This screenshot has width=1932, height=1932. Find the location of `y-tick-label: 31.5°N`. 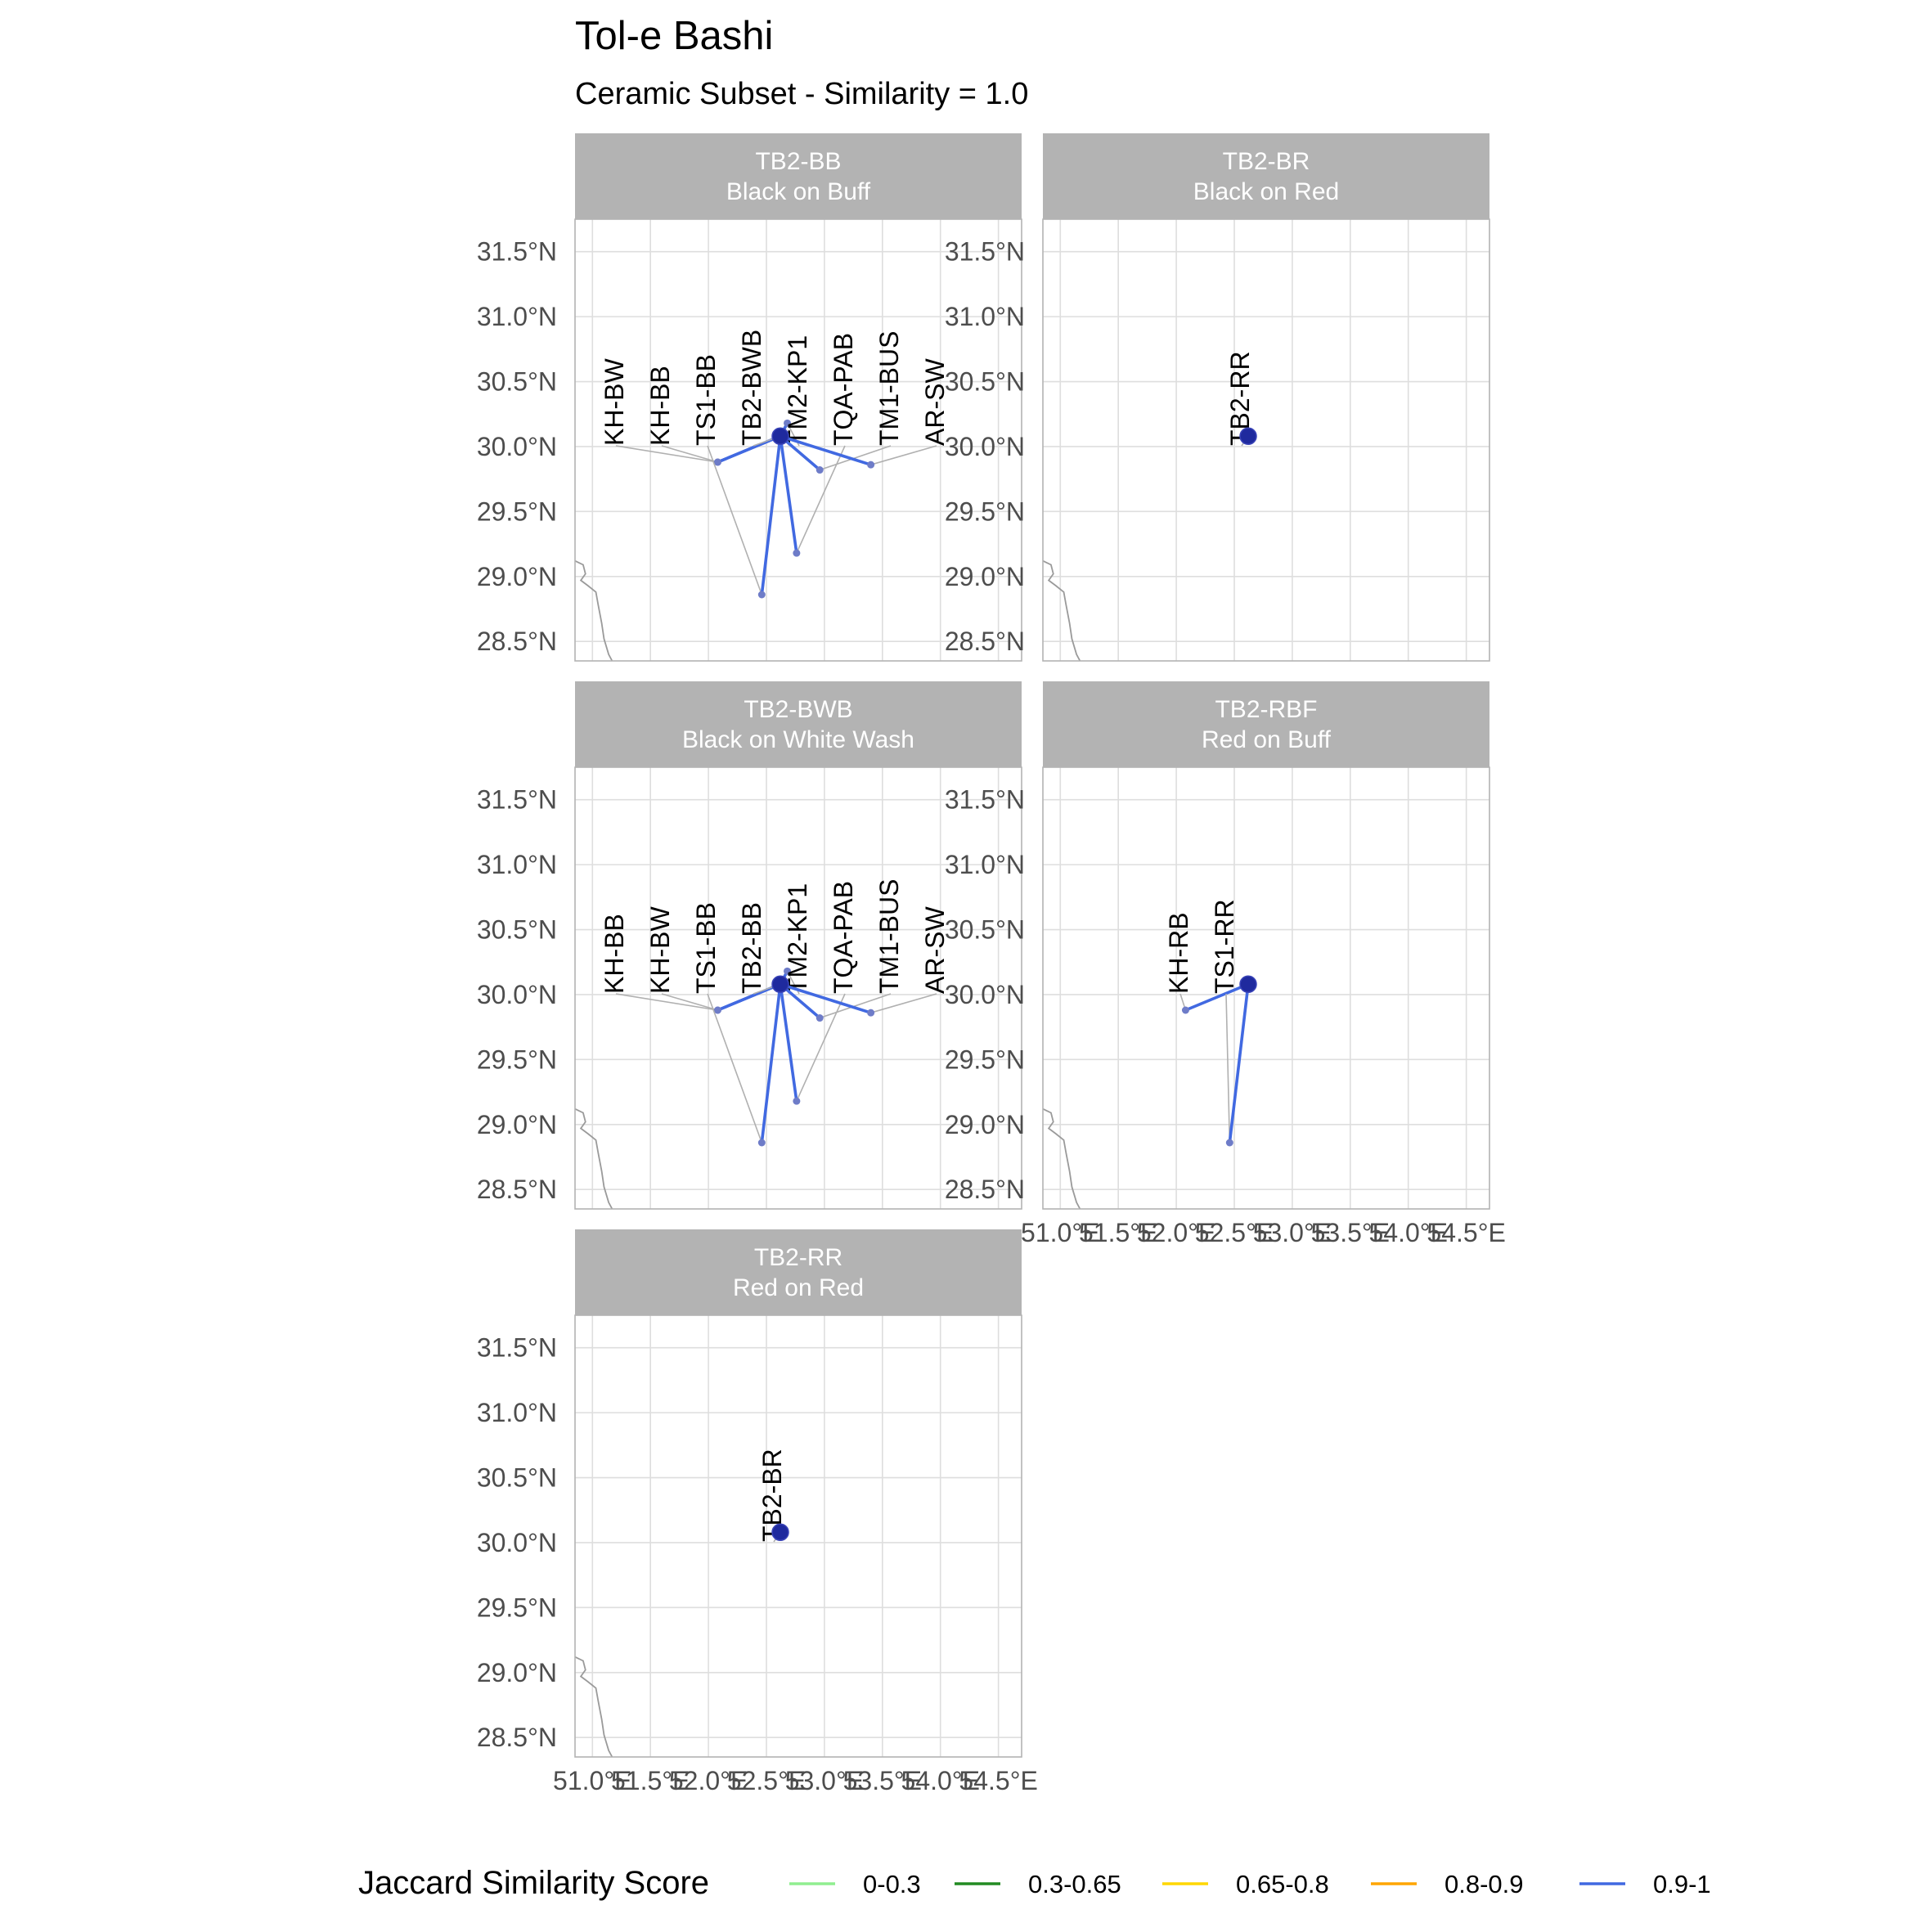

y-tick-label: 31.5°N is located at coordinates (985, 800).